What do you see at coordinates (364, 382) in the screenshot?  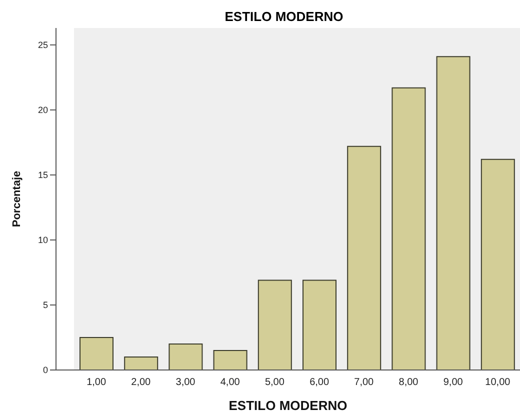 I see `x-tick-label: 7,00` at bounding box center [364, 382].